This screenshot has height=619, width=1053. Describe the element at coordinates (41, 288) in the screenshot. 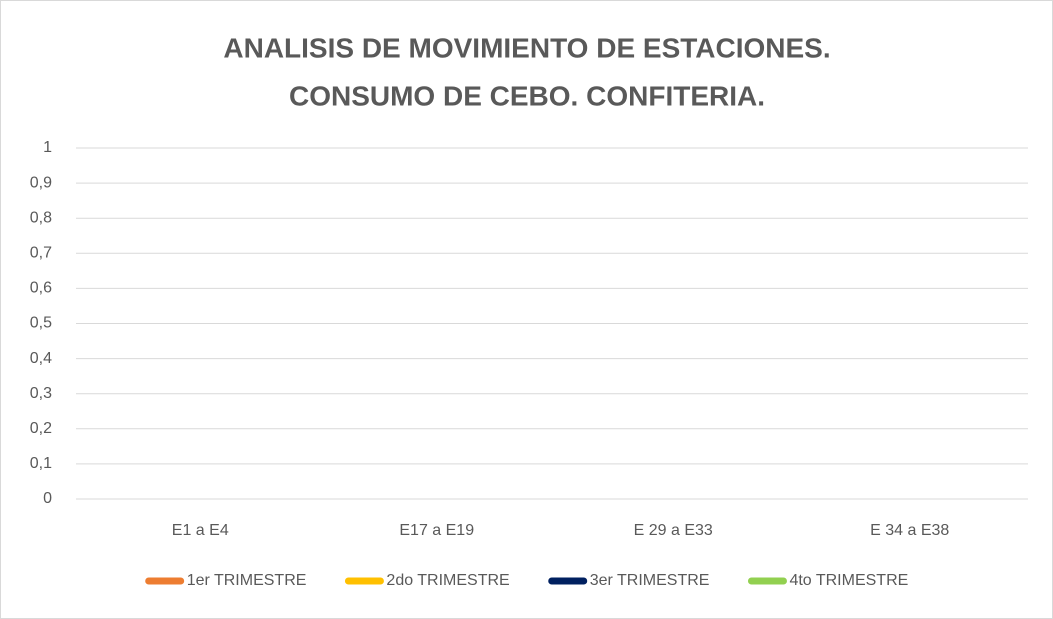

I see `y-tick-label: 0,6` at that location.